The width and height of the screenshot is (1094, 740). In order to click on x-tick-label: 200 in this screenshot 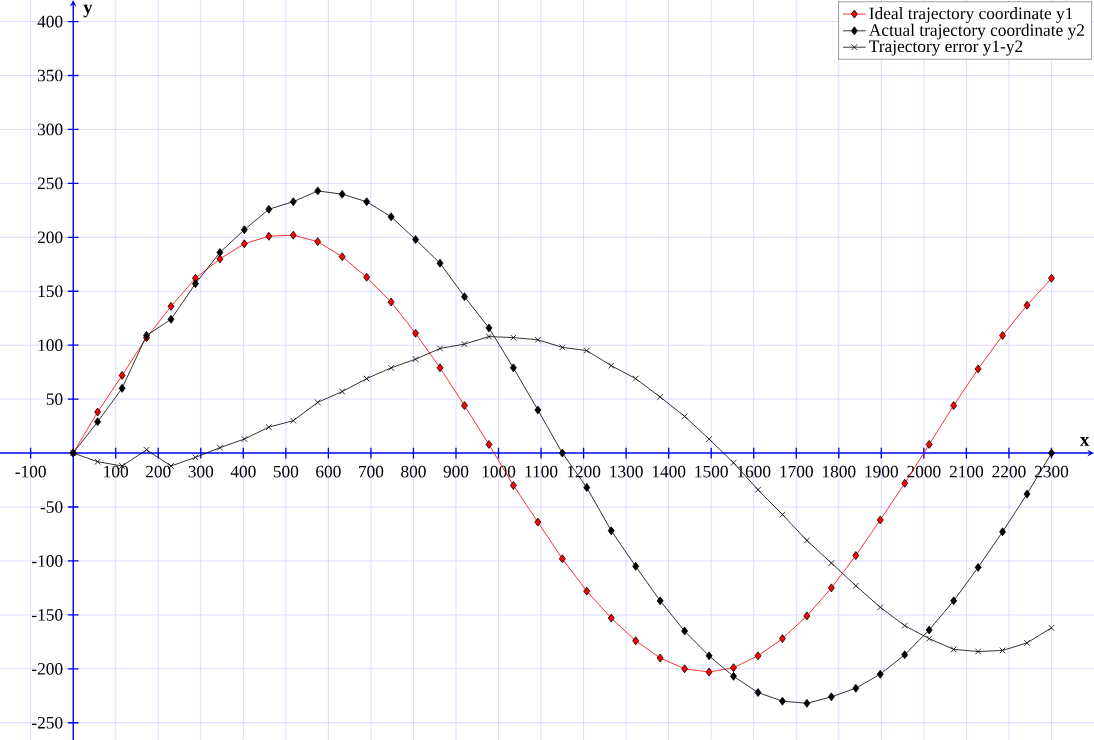, I will do `click(158, 471)`.